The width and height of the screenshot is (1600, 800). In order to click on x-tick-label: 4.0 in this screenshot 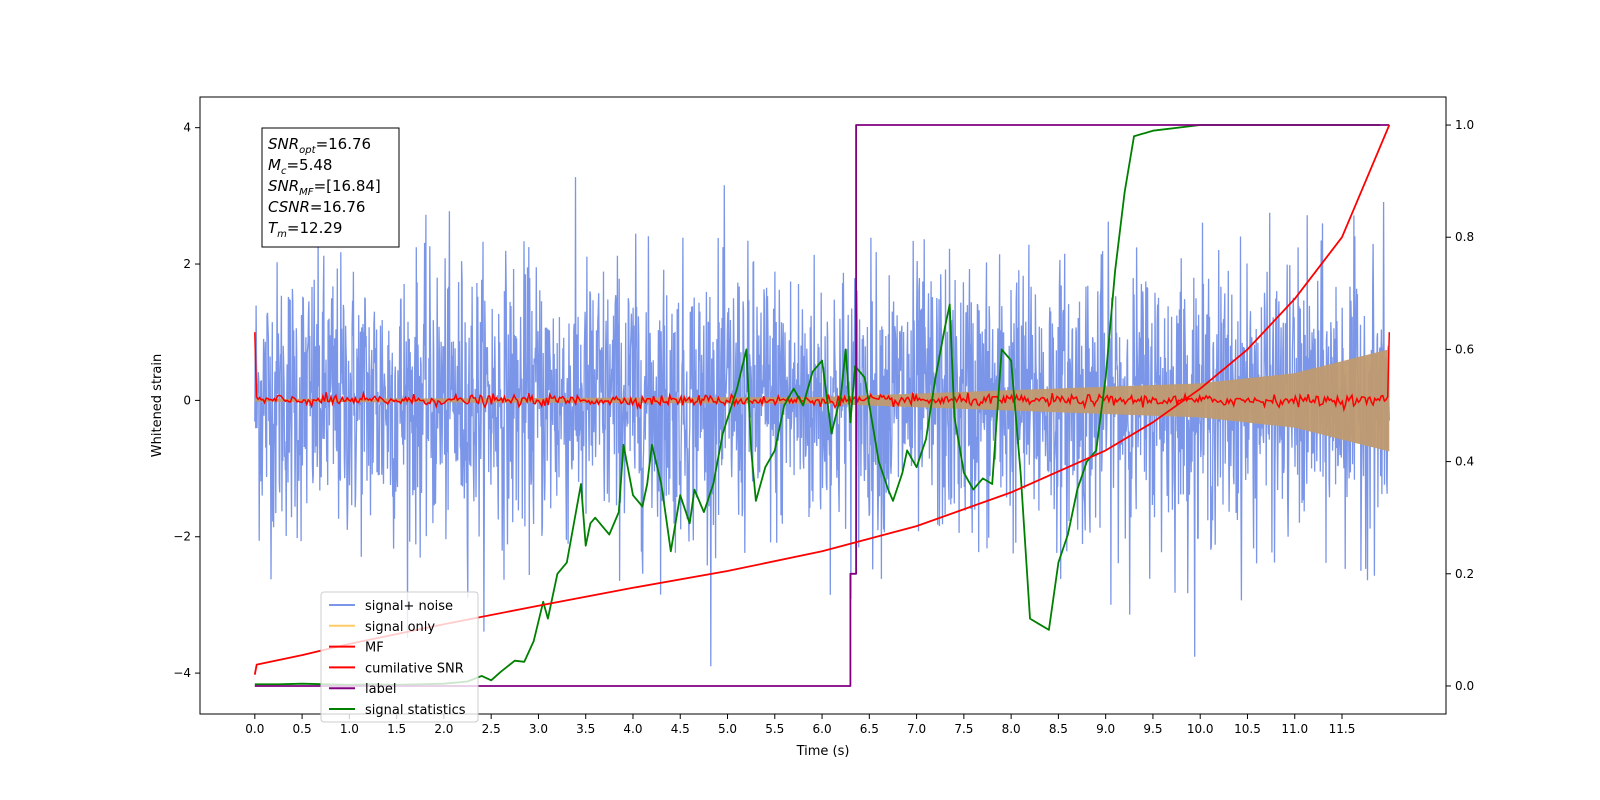, I will do `click(632, 729)`.